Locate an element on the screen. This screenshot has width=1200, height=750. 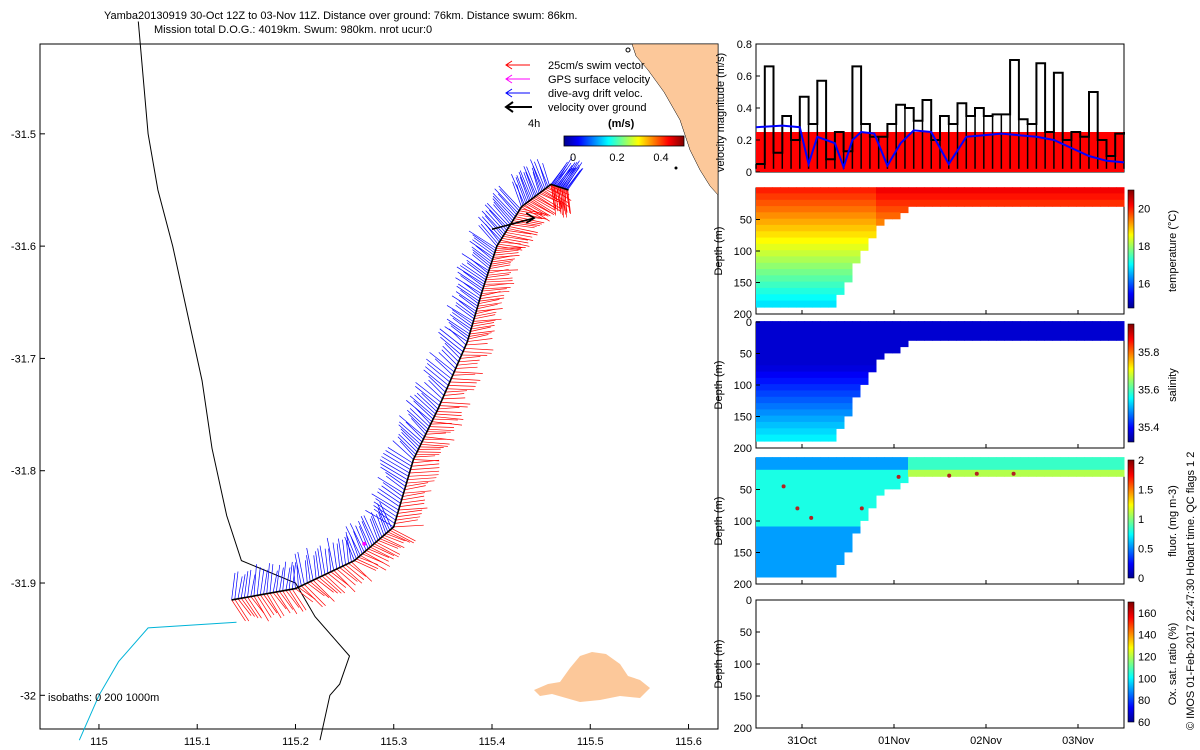
section-ytick-label-3: 150 is located at coordinates (743, 697).